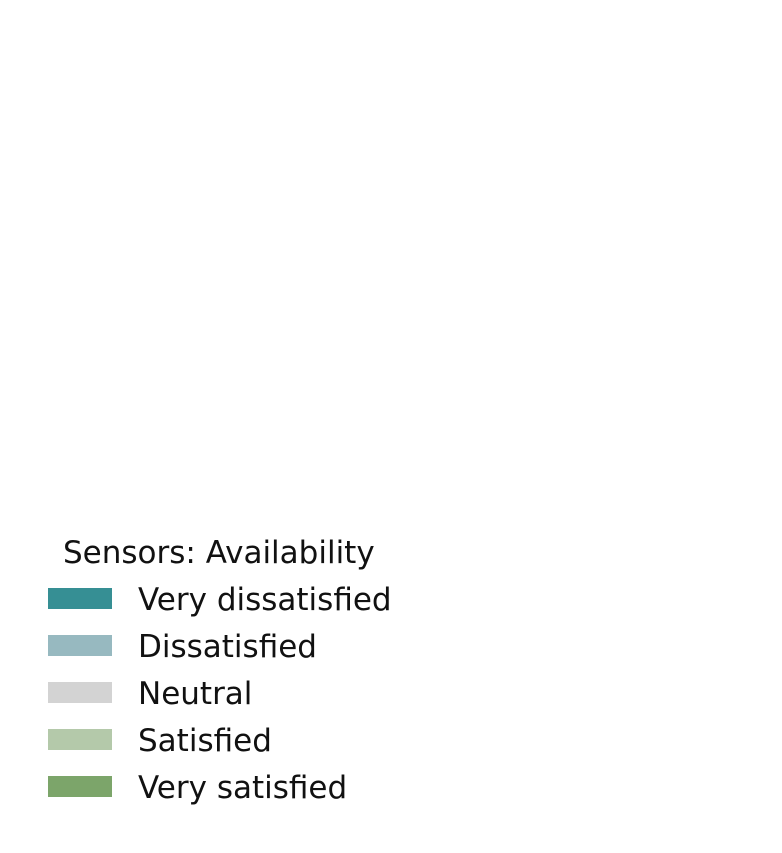 The width and height of the screenshot is (782, 853). I want to click on legend-swatch-neutral, so click(80, 692).